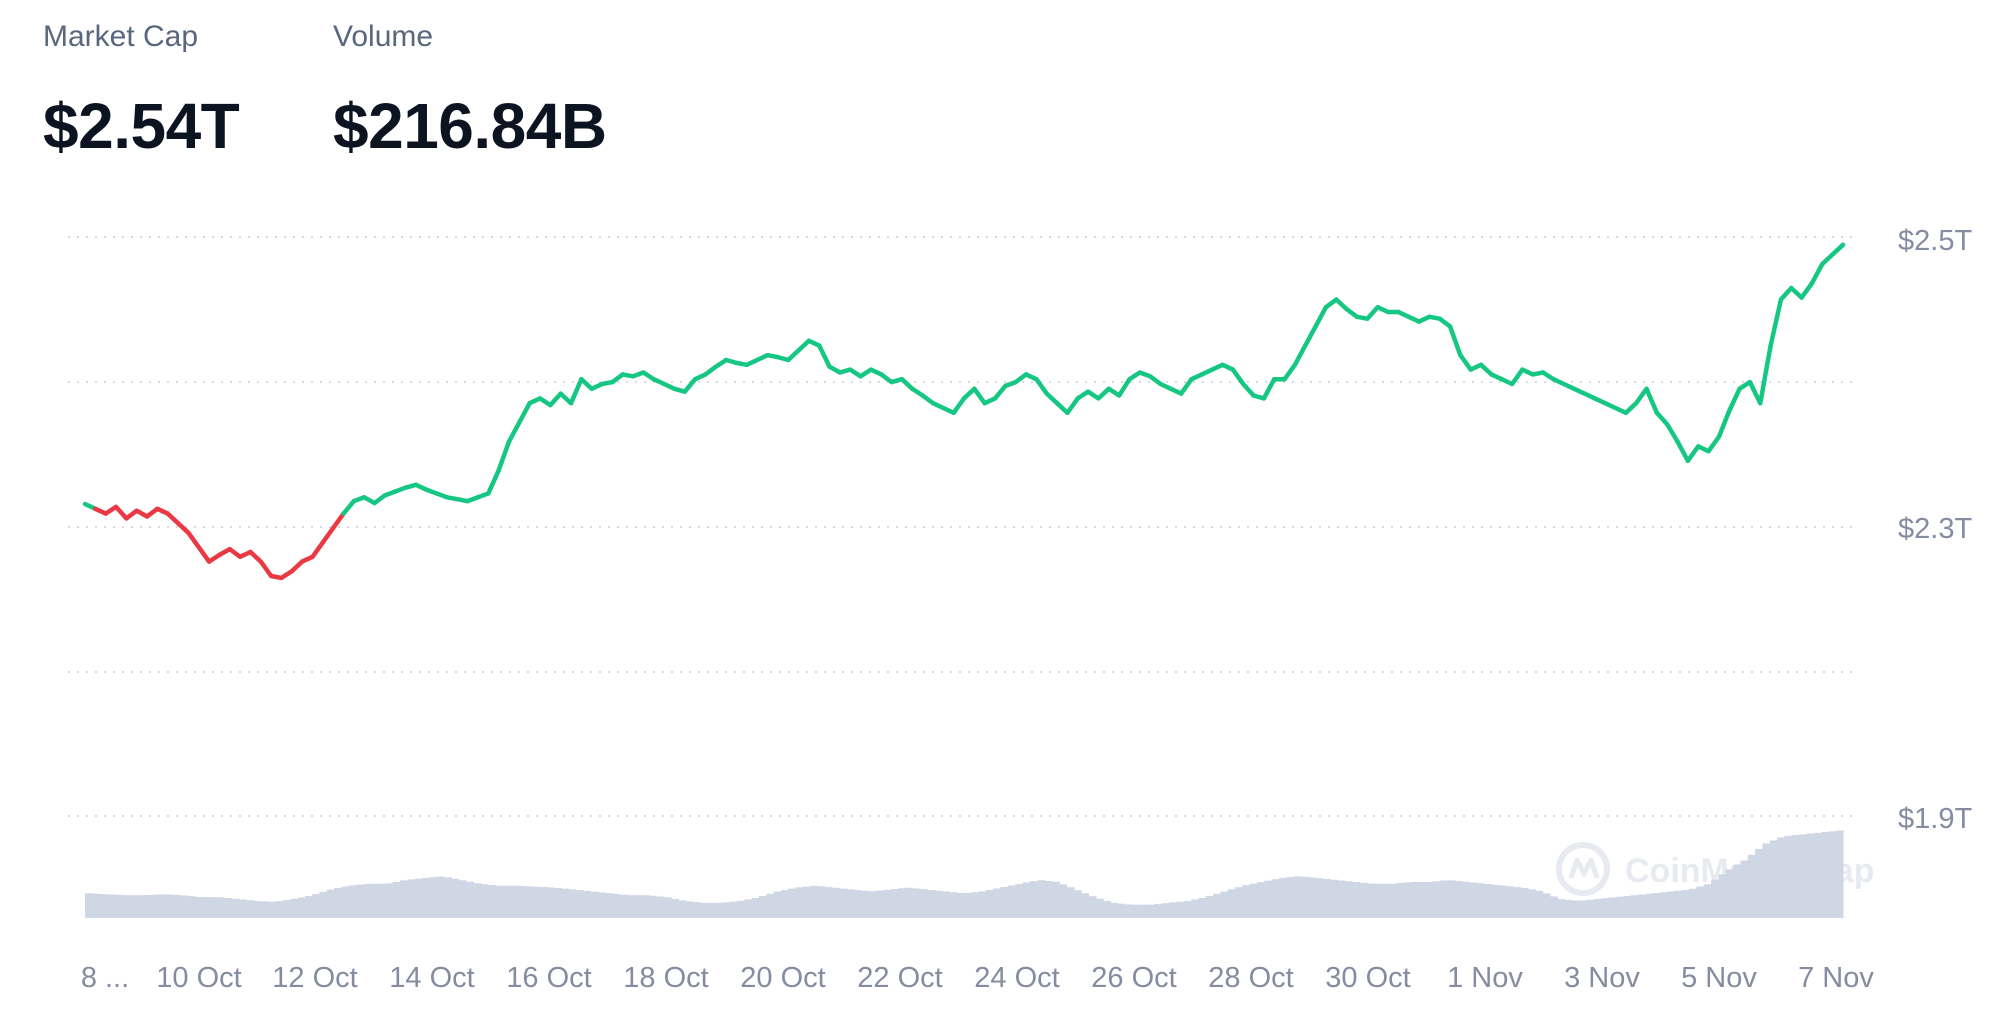 The image size is (2009, 1013). I want to click on x-tick-label: 7 Nov, so click(1836, 978).